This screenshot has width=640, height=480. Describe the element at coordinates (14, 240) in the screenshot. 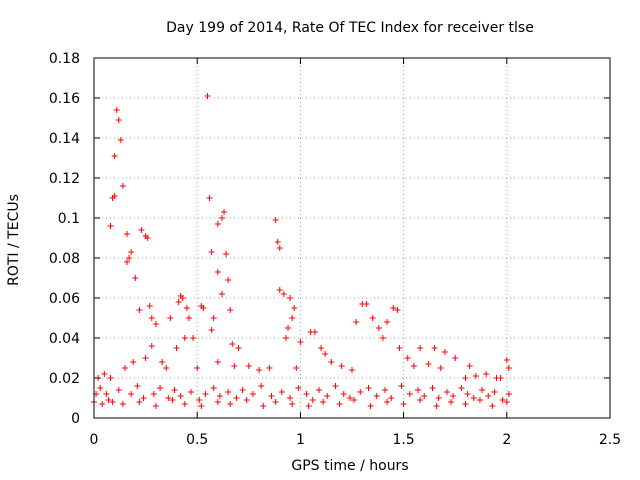

I see `y-axis-label: ROTI / TECUs` at that location.